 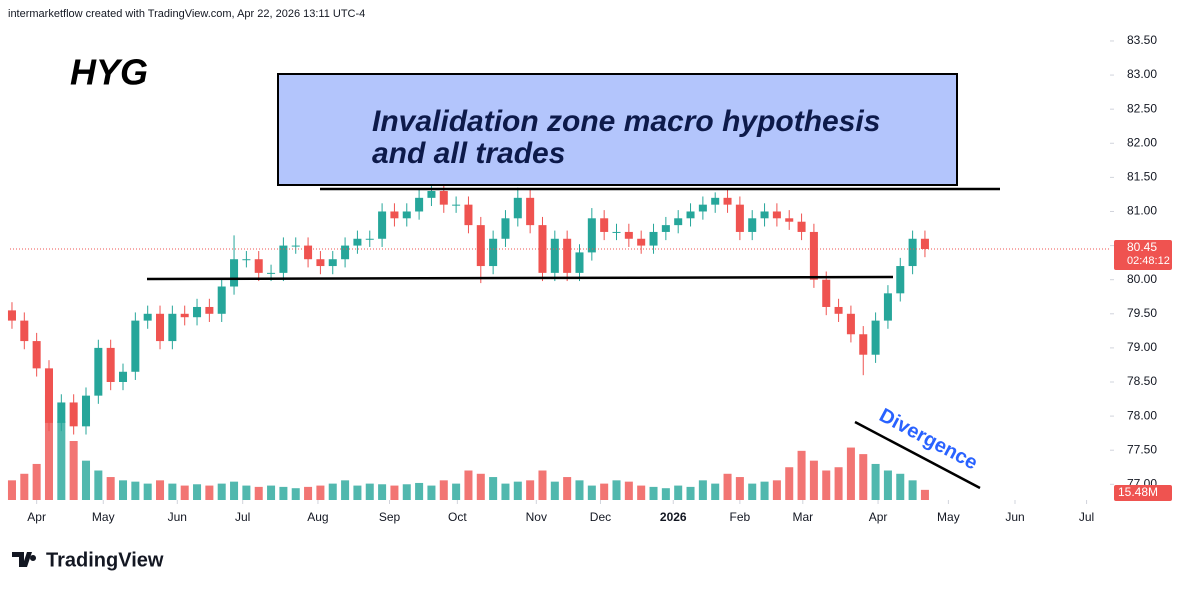 I want to click on invalidation-box, so click(x=617, y=129).